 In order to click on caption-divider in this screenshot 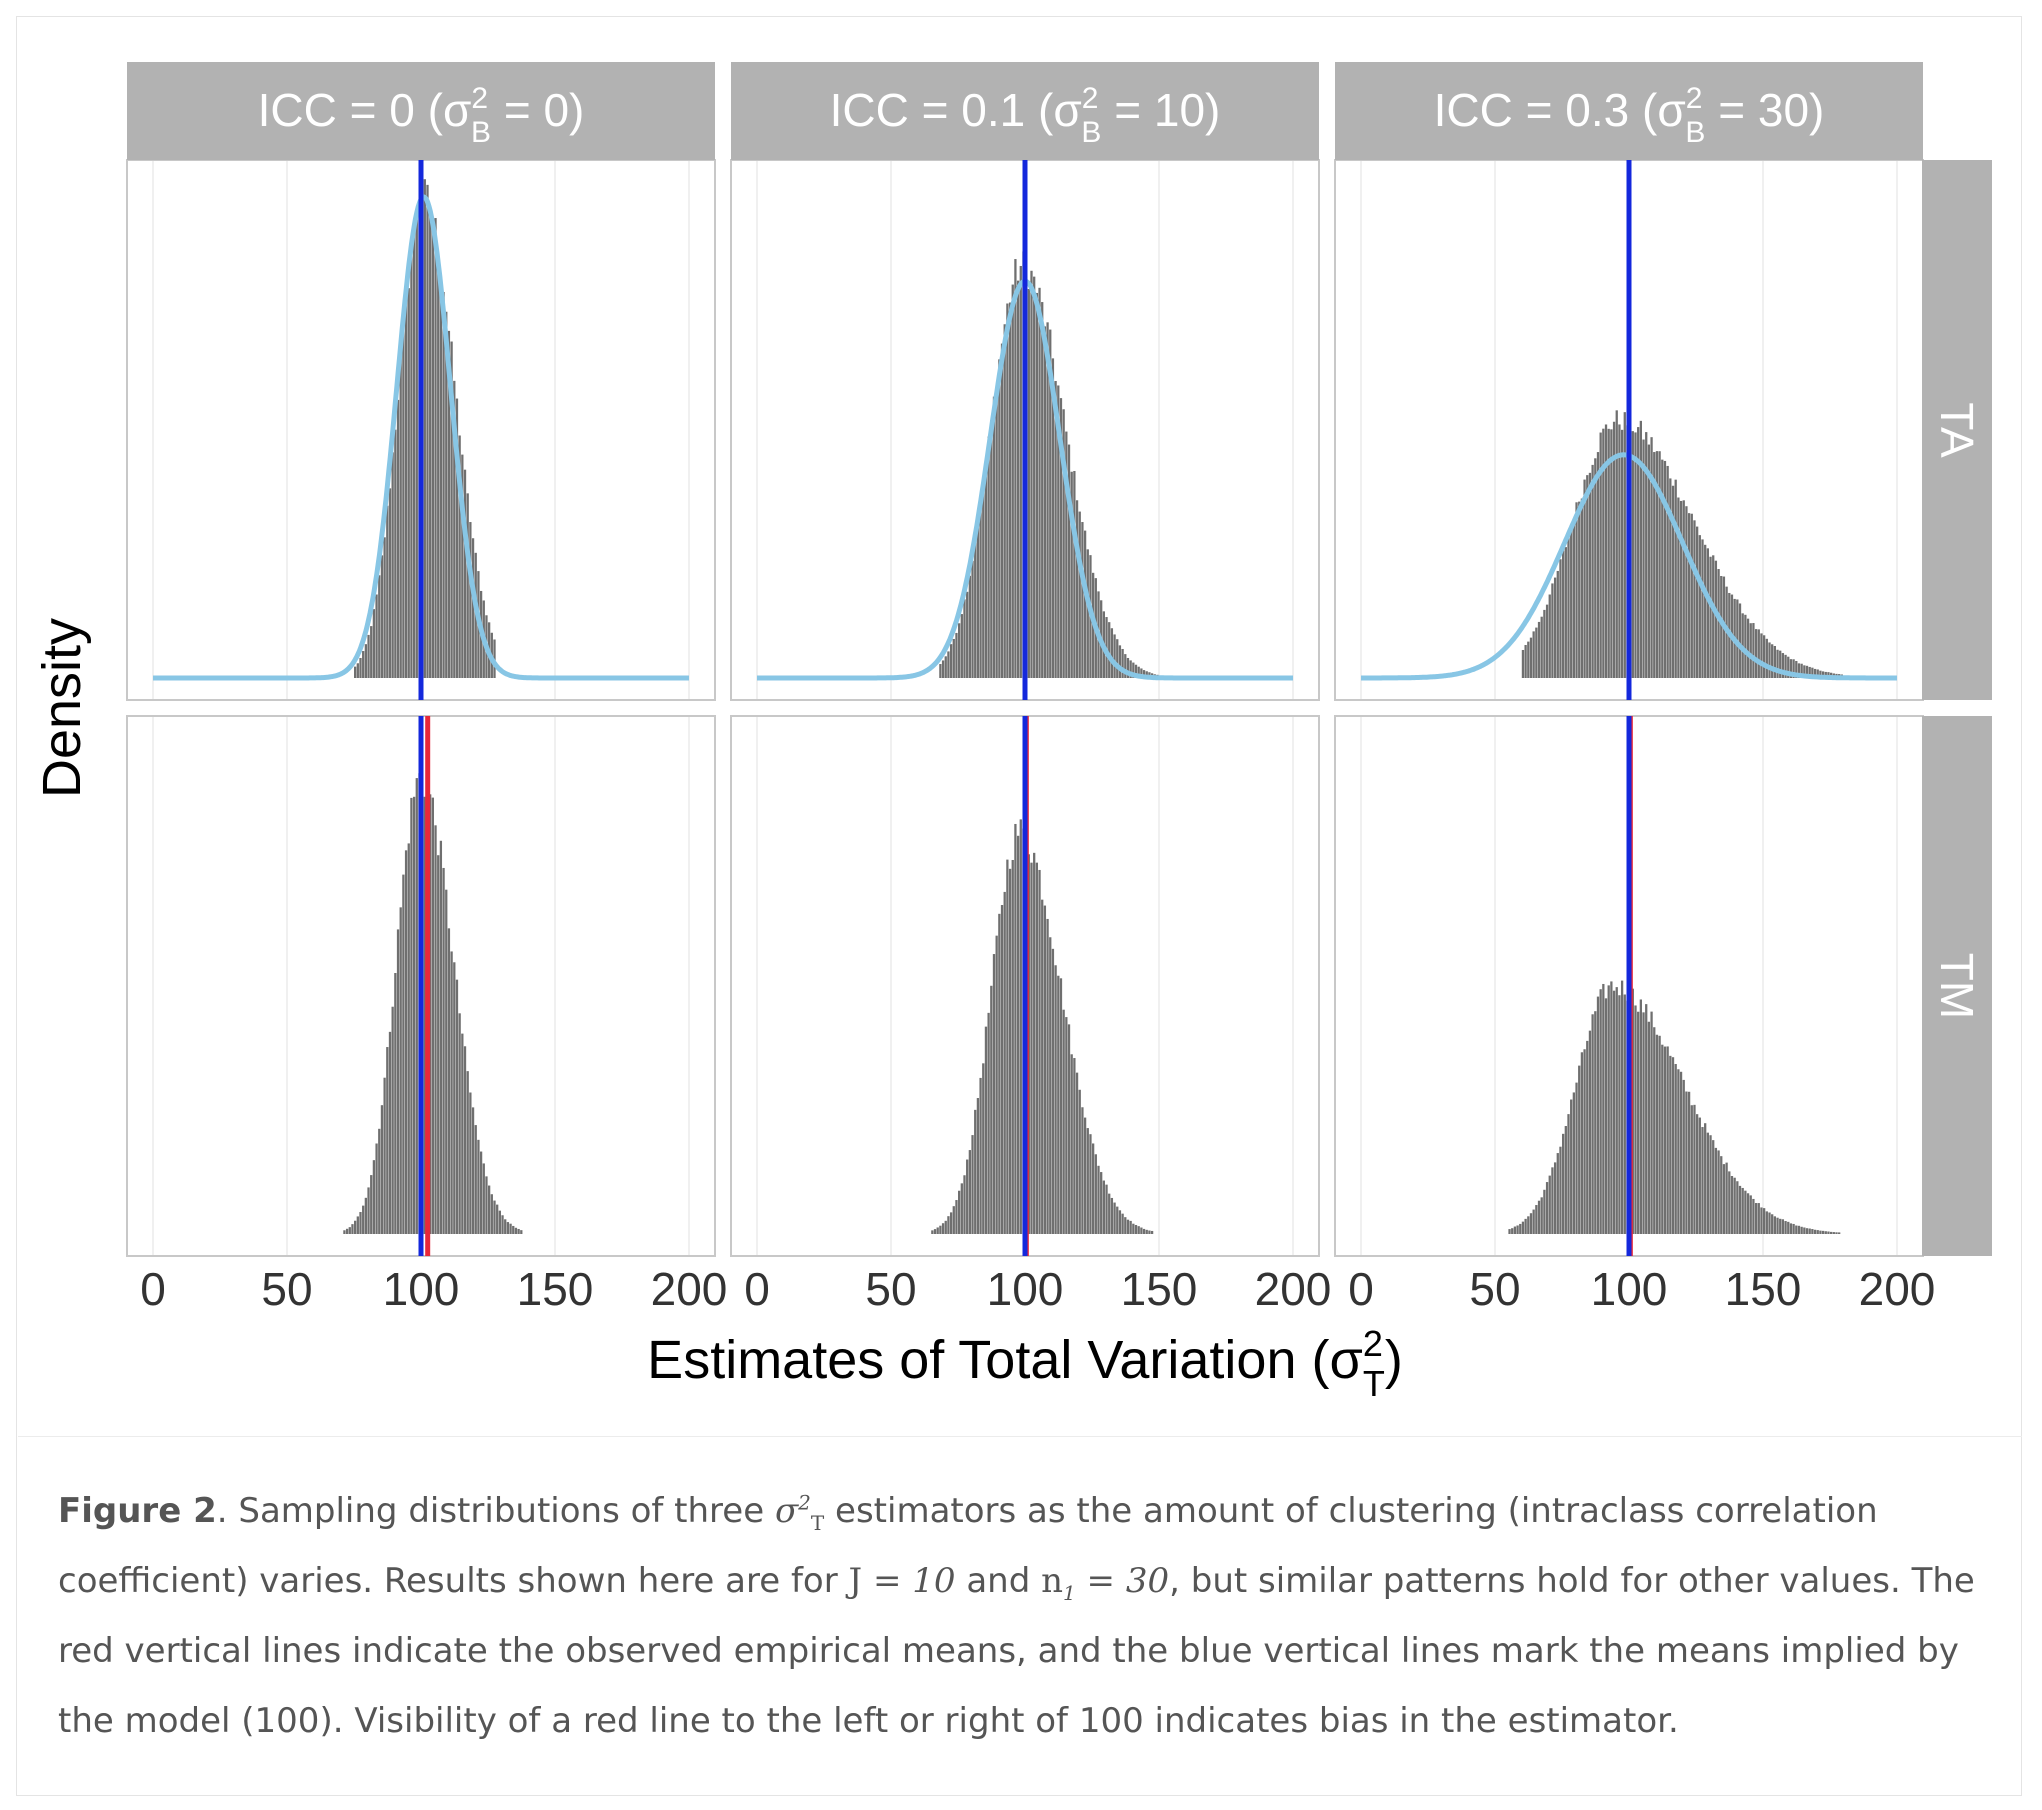, I will do `click(1020, 1436)`.